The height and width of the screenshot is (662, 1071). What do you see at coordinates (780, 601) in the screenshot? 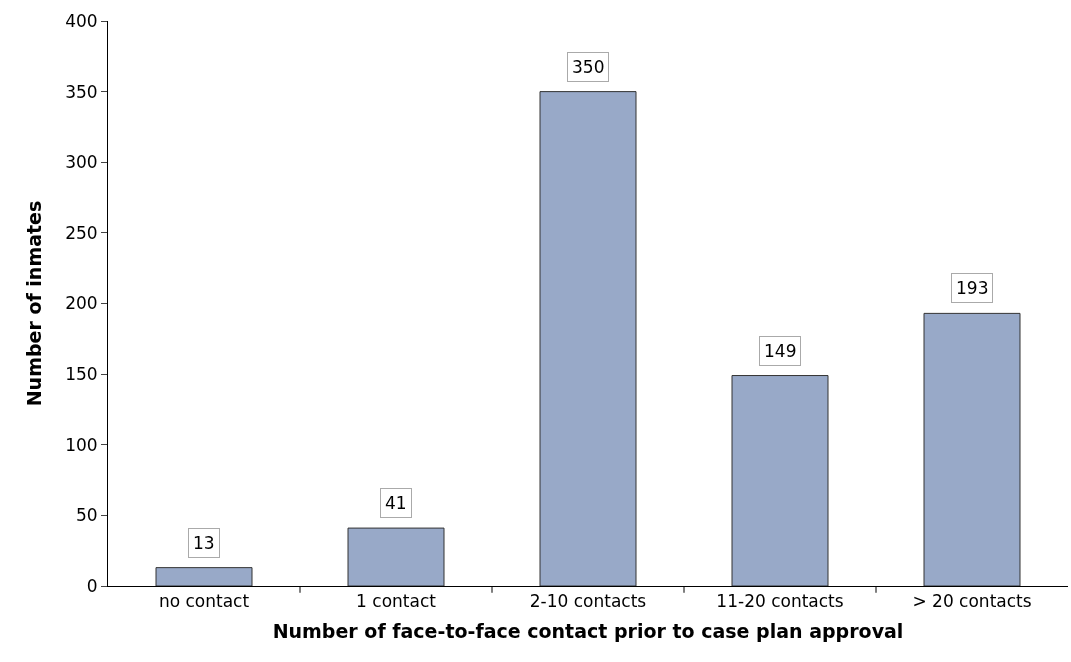
I see `x-tick-label: 11-20 contacts` at bounding box center [780, 601].